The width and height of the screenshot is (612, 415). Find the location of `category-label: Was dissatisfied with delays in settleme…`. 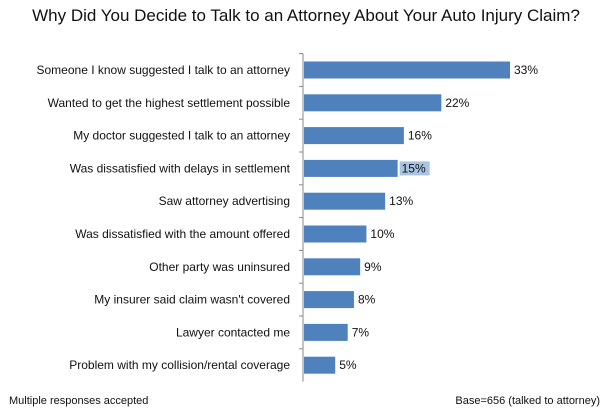

category-label: Was dissatisfied with delays in settleme… is located at coordinates (180, 168).